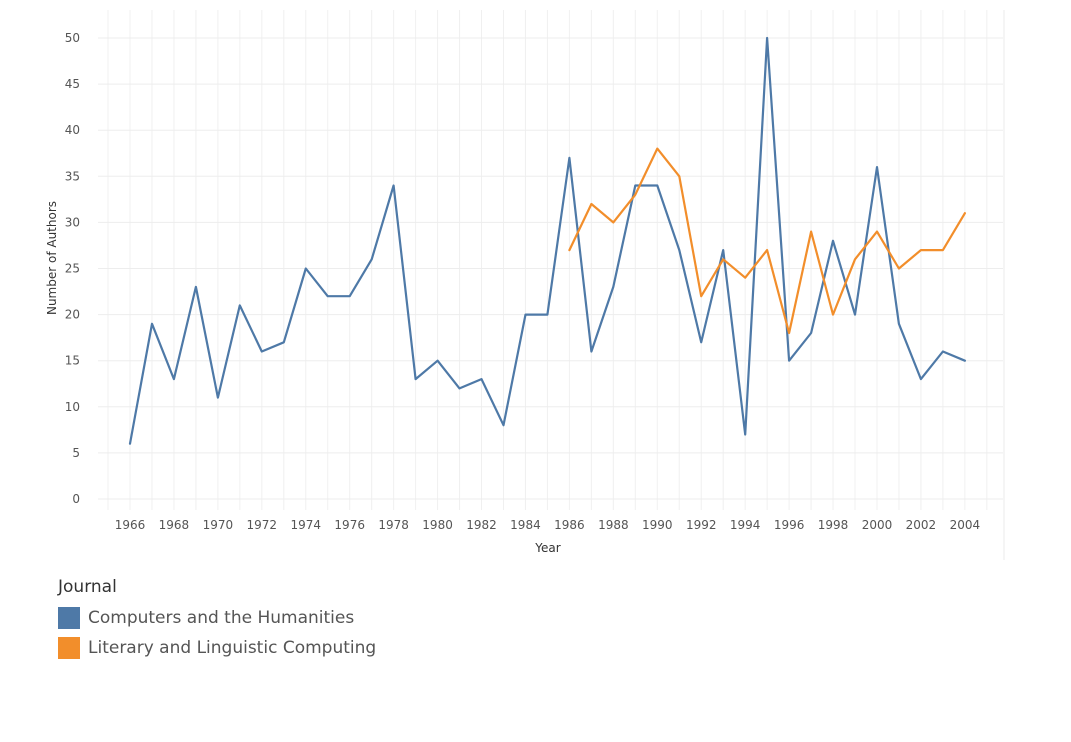 Image resolution: width=1071 pixels, height=742 pixels. Describe the element at coordinates (72, 130) in the screenshot. I see `y-tick-label: 40` at that location.